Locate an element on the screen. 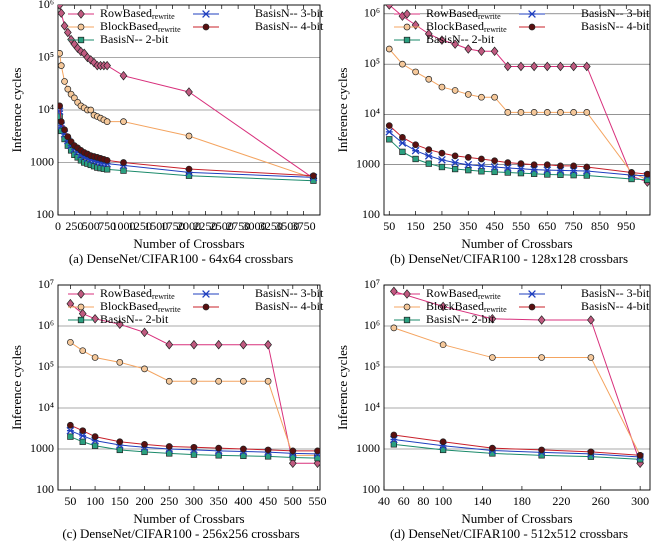  x-tick-label: 220 is located at coordinates (561, 501).